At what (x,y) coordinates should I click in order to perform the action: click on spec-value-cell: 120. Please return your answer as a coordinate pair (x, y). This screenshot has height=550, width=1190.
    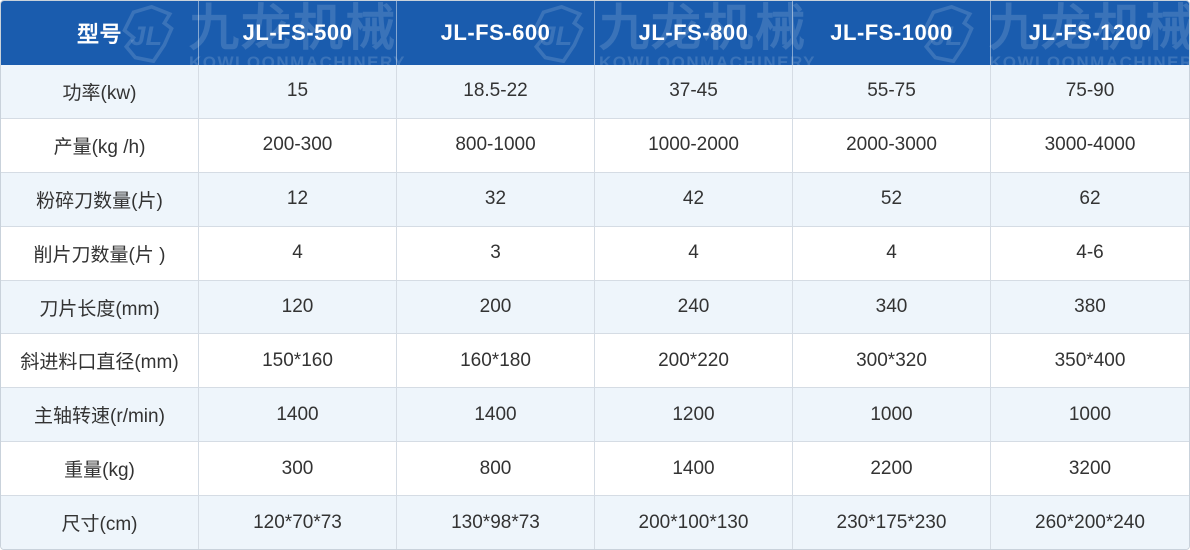
    Looking at the image, I should click on (298, 307).